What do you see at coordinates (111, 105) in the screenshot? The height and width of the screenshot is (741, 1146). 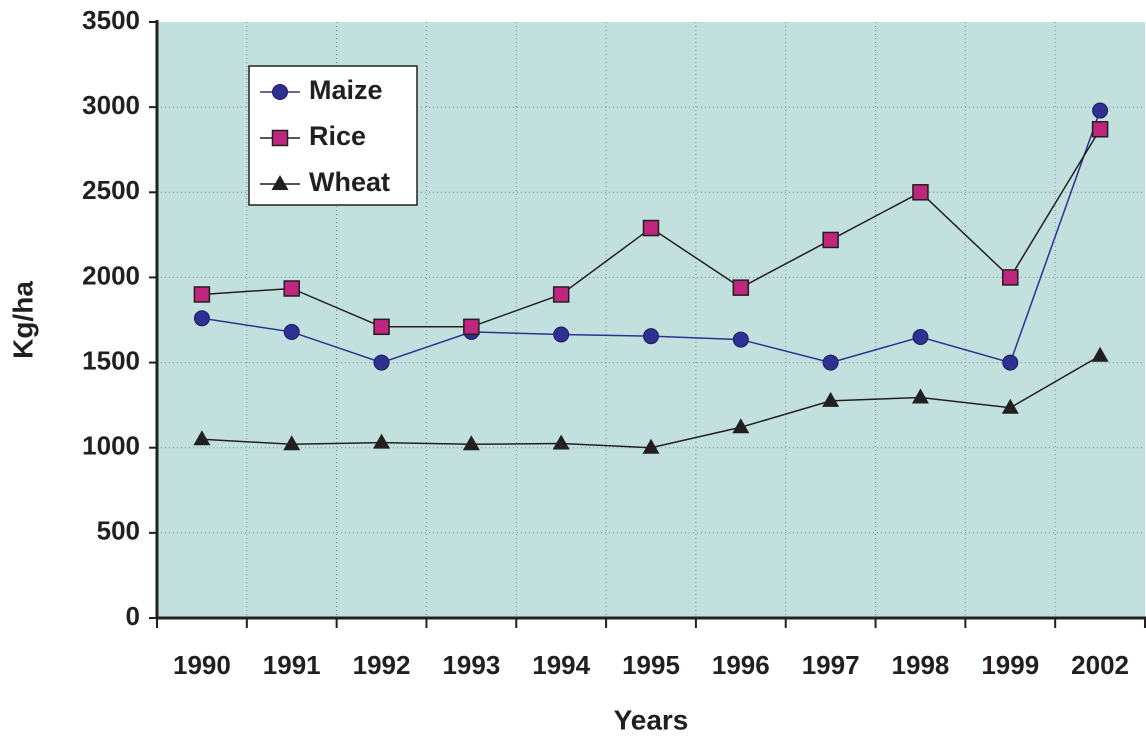 I see `y-tick-label: 3000` at bounding box center [111, 105].